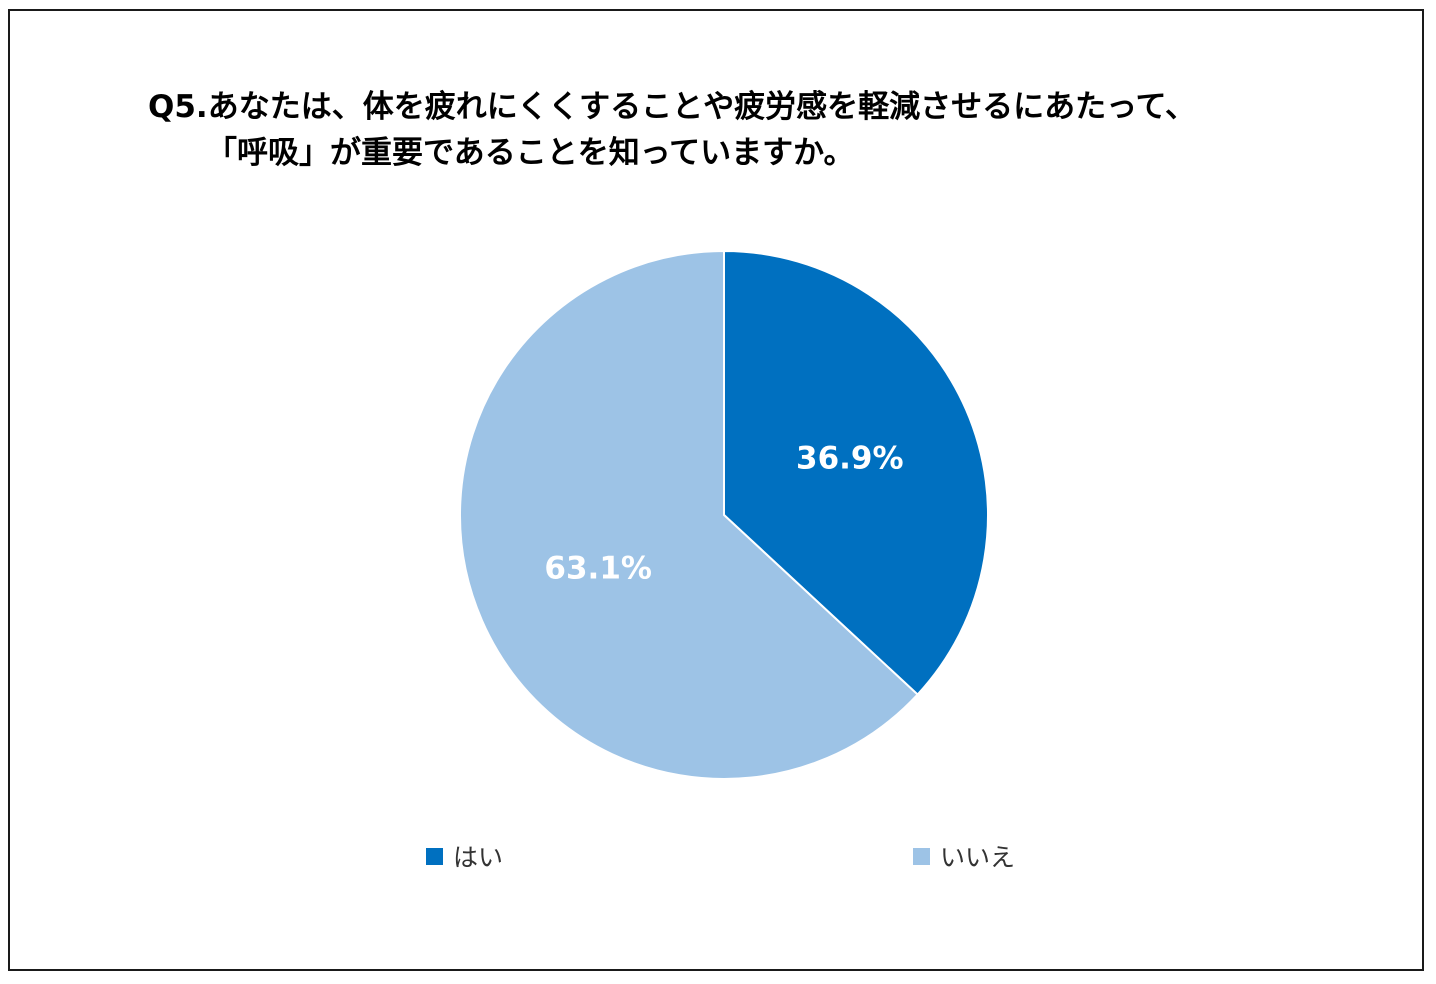 The image size is (1436, 984). I want to click on legend-label-yes: はい, so click(478, 857).